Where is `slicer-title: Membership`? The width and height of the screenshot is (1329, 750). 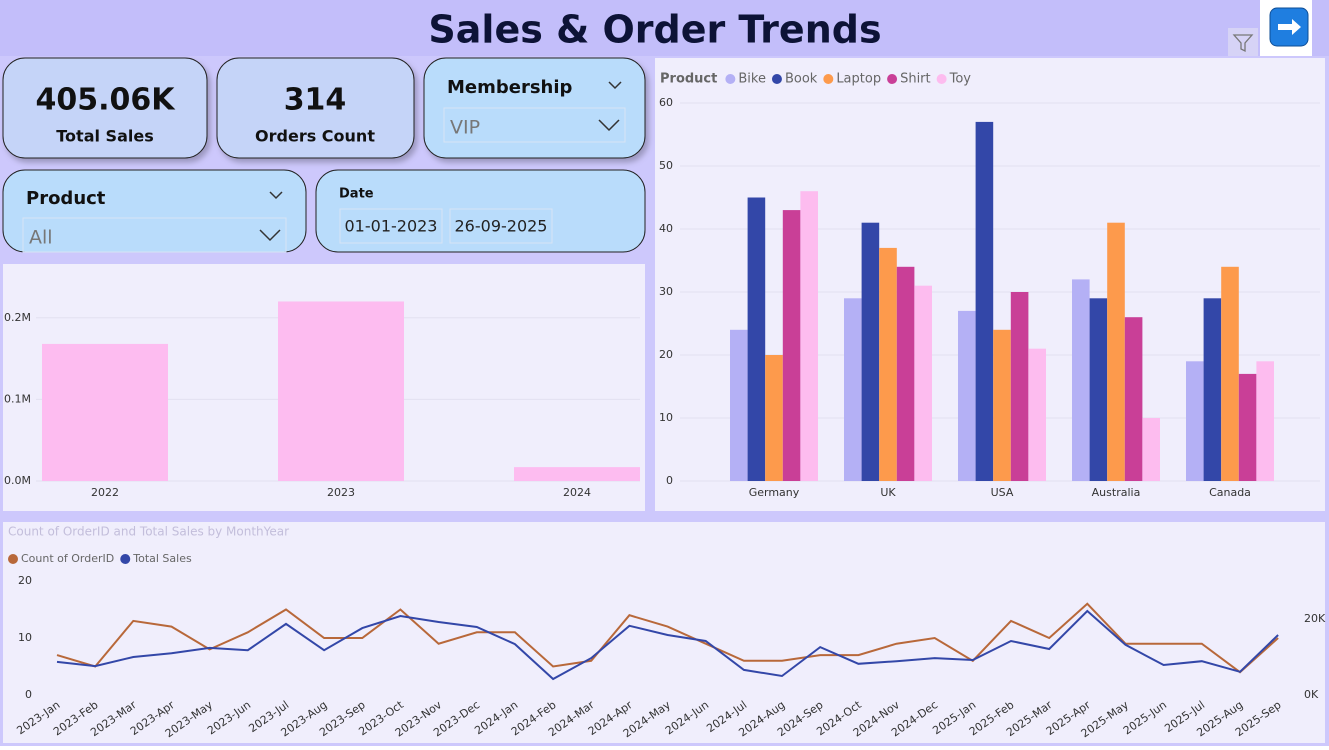 slicer-title: Membership is located at coordinates (510, 87).